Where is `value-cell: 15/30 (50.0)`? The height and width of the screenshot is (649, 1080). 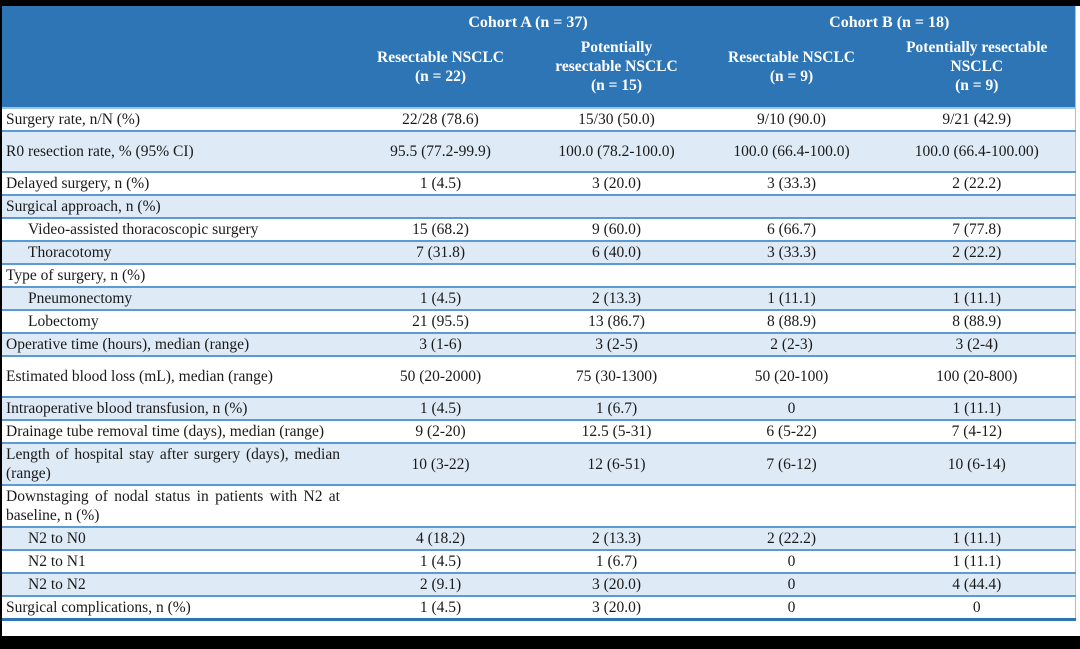 value-cell: 15/30 (50.0) is located at coordinates (616, 119).